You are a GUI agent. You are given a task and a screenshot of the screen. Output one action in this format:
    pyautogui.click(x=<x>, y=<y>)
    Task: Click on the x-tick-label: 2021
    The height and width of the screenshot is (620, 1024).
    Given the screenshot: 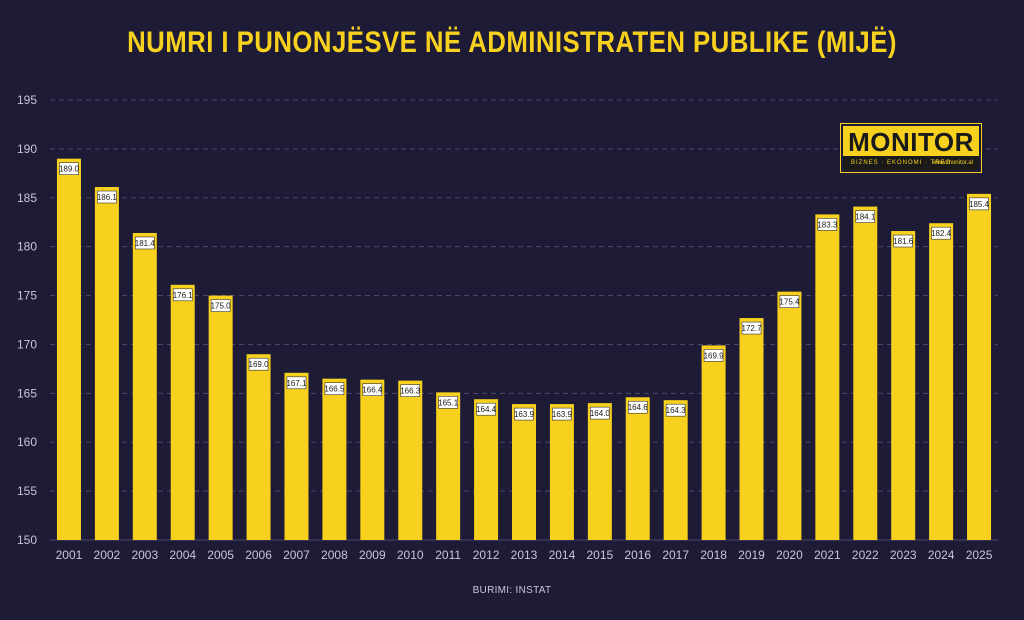 What is the action you would take?
    pyautogui.click(x=827, y=555)
    